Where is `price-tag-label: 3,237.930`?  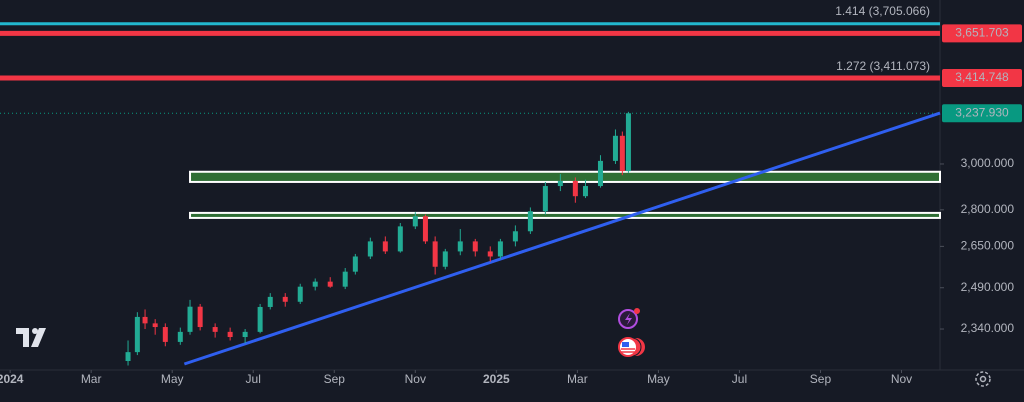
price-tag-label: 3,237.930 is located at coordinates (982, 112).